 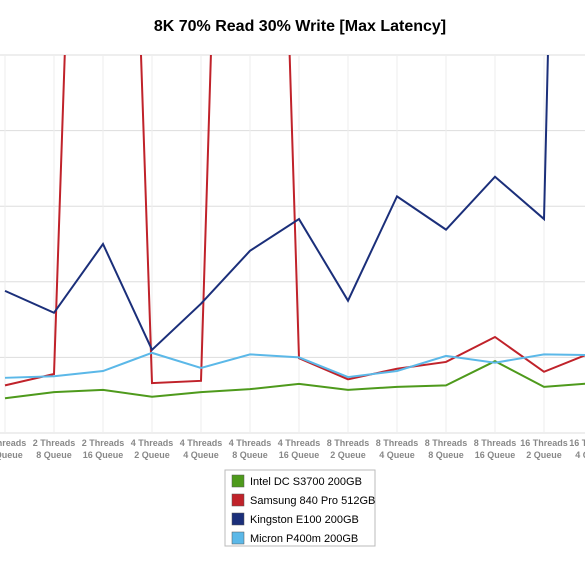 I want to click on legend, so click(x=300, y=508).